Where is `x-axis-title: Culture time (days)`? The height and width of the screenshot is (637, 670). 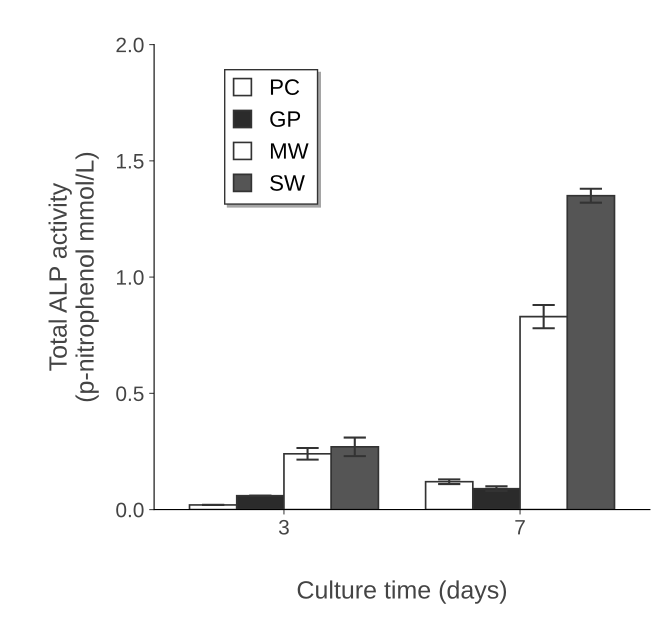 x-axis-title: Culture time (days) is located at coordinates (402, 592).